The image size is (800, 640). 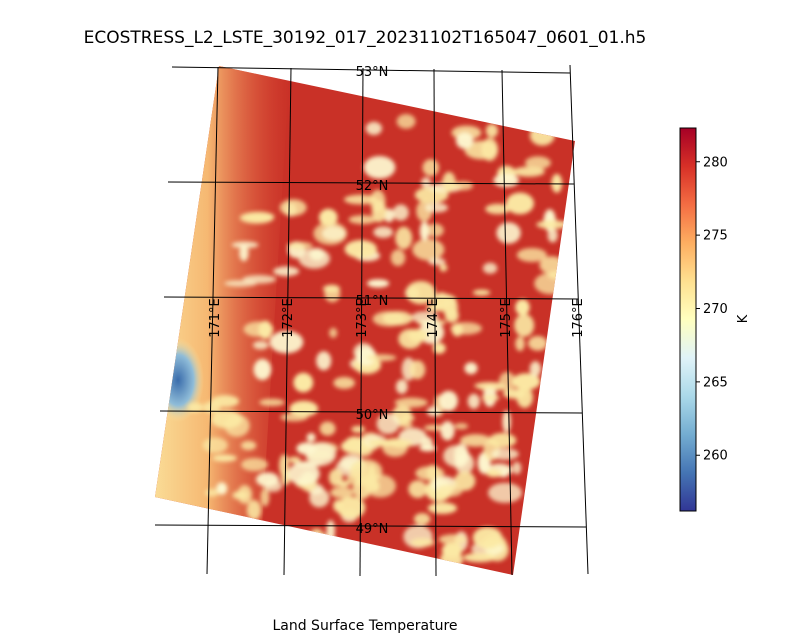 I want to click on colorbar-tick-label: 265, so click(x=715, y=382).